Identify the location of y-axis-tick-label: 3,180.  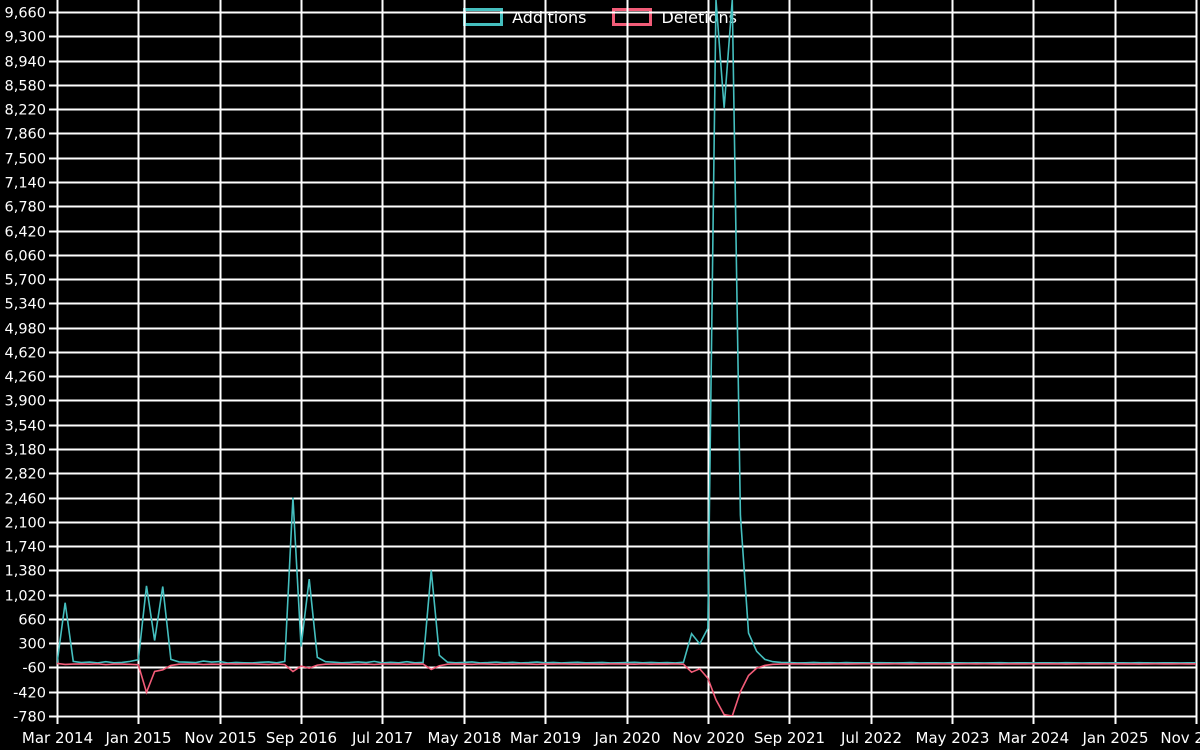
(25, 451).